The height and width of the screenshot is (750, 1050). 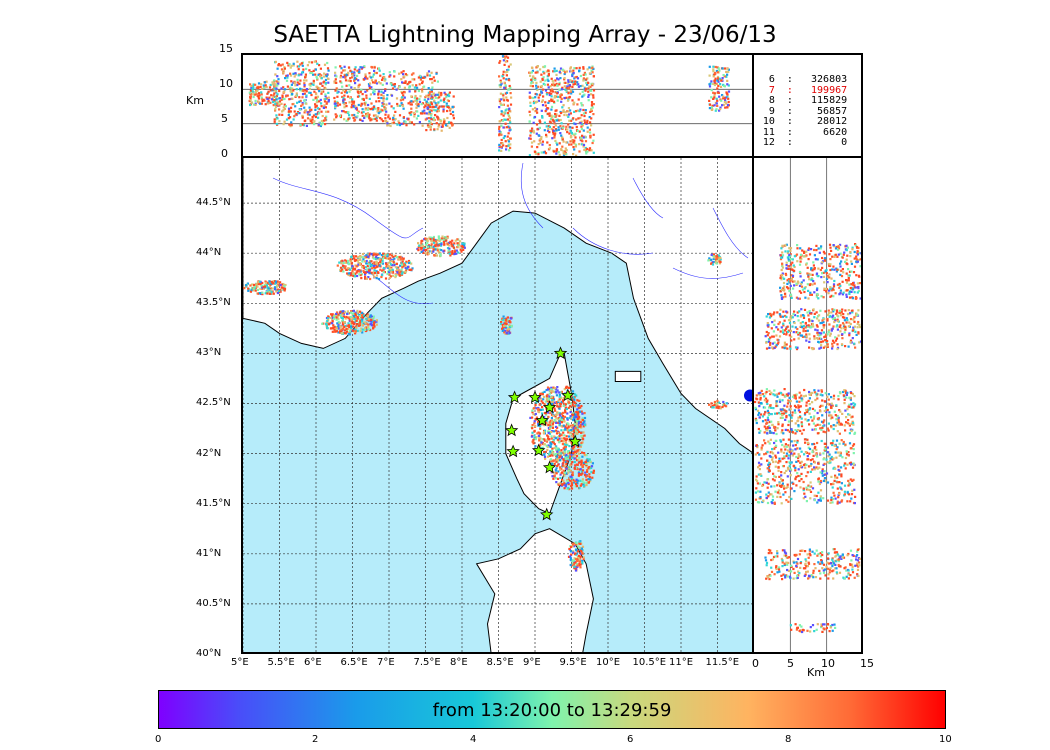 What do you see at coordinates (805, 100) in the screenshot?
I see `stat-row: 8 : 115829` at bounding box center [805, 100].